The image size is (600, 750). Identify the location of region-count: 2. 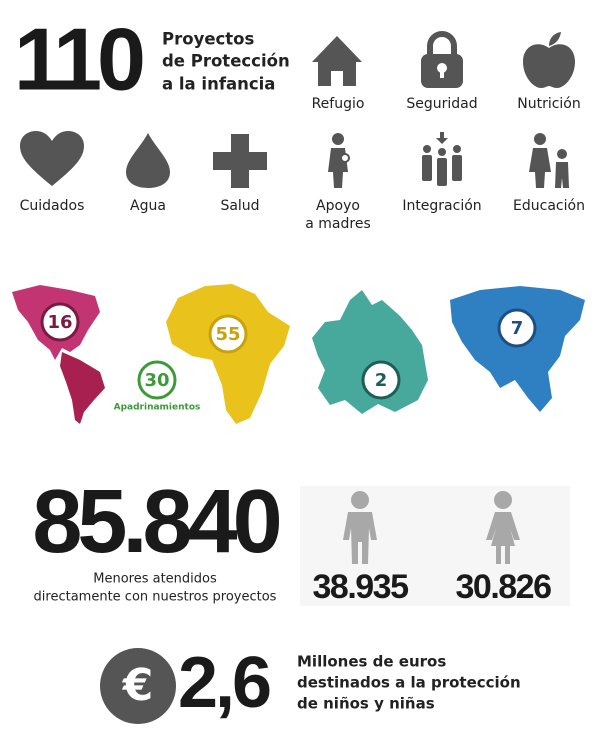
(381, 380).